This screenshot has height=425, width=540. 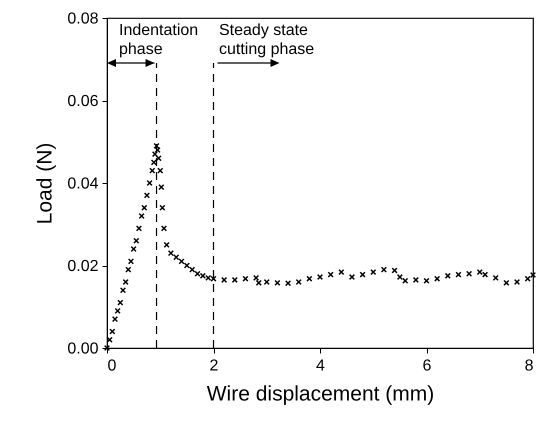 What do you see at coordinates (83, 184) in the screenshot?
I see `y-tick-label: 0.04` at bounding box center [83, 184].